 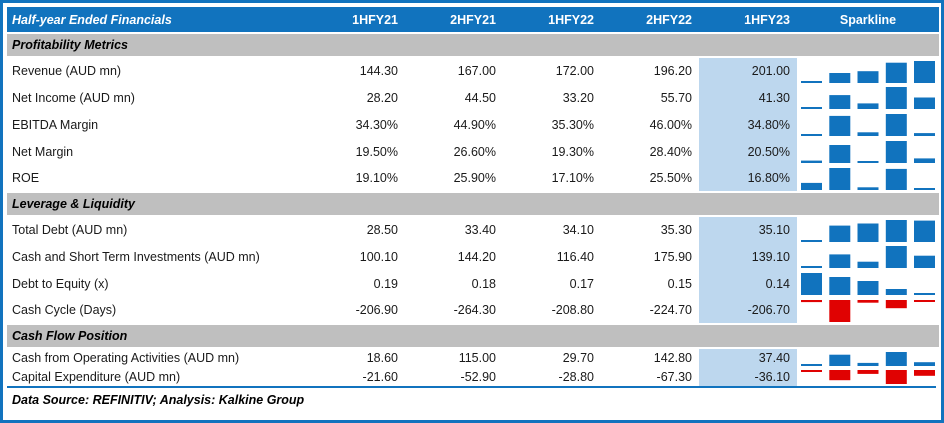 I want to click on metric-value: 172.00, so click(x=574, y=71).